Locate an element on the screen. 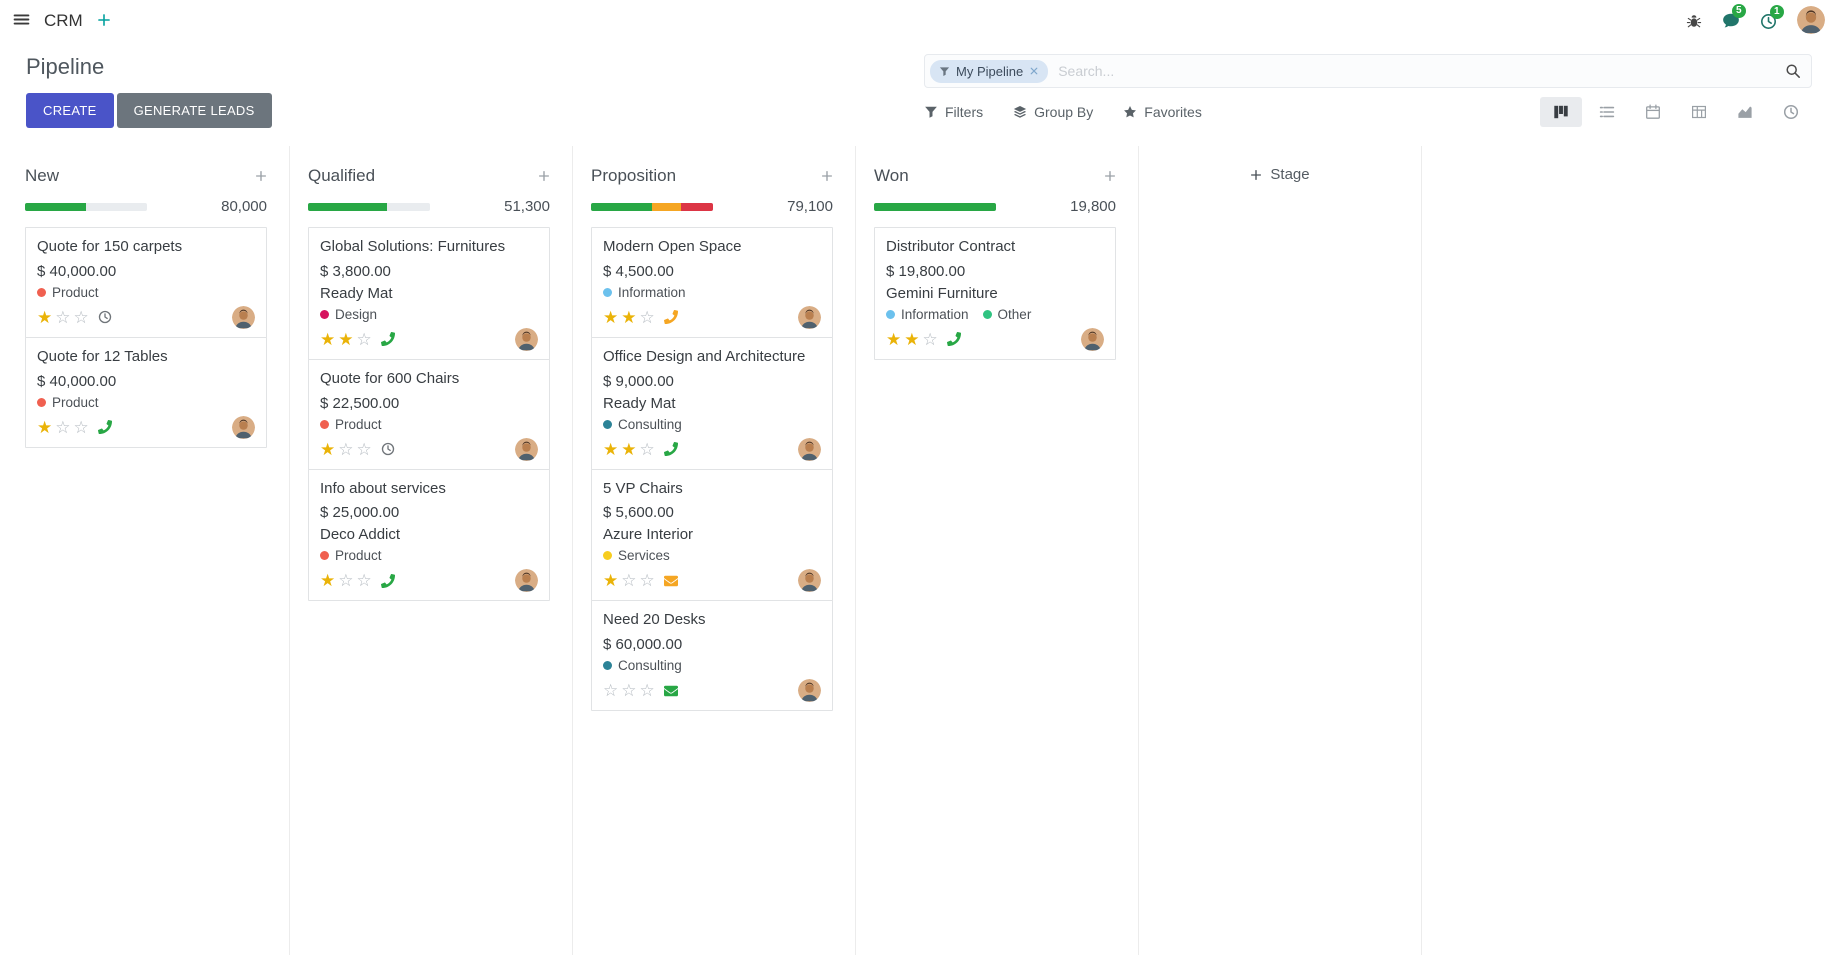 This screenshot has height=955, width=1838. view-switch-pivot is located at coordinates (1699, 112).